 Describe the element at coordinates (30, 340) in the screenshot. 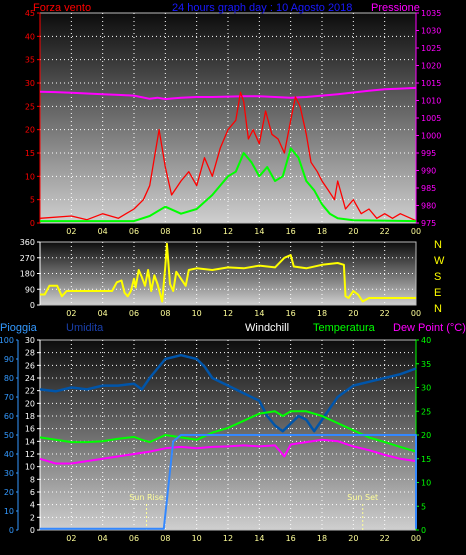

I see `rain-axis-tick-label: 30` at that location.